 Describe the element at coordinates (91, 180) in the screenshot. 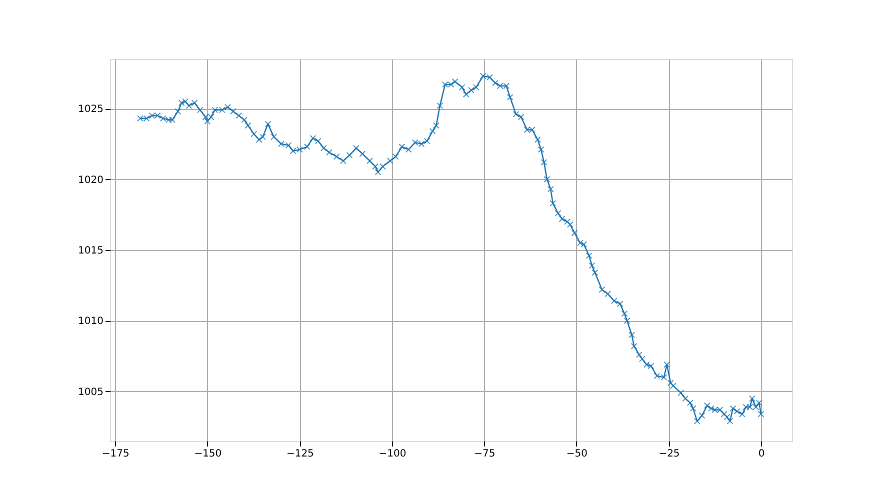

I see `y-tick-label: 1020` at that location.